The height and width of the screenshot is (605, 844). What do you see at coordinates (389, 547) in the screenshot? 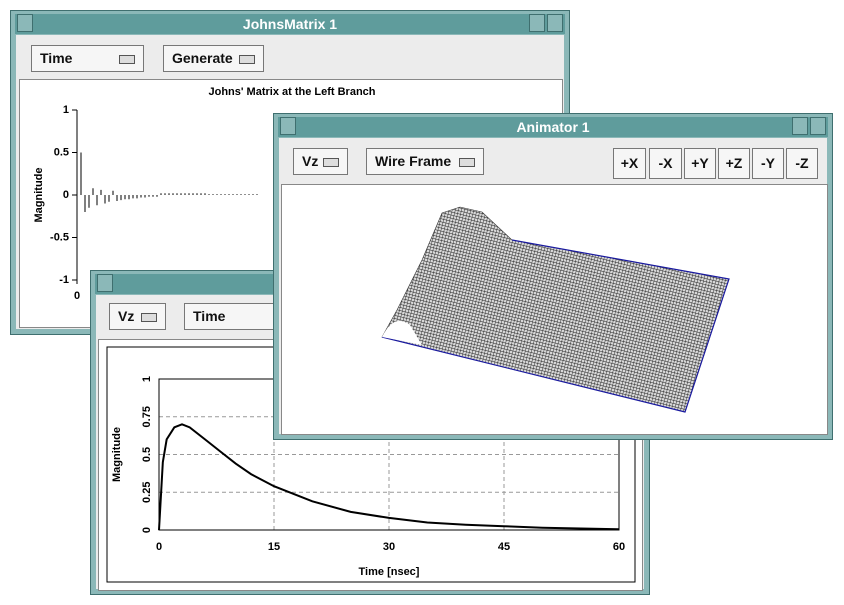
I see `x-tick-label: 30` at bounding box center [389, 547].